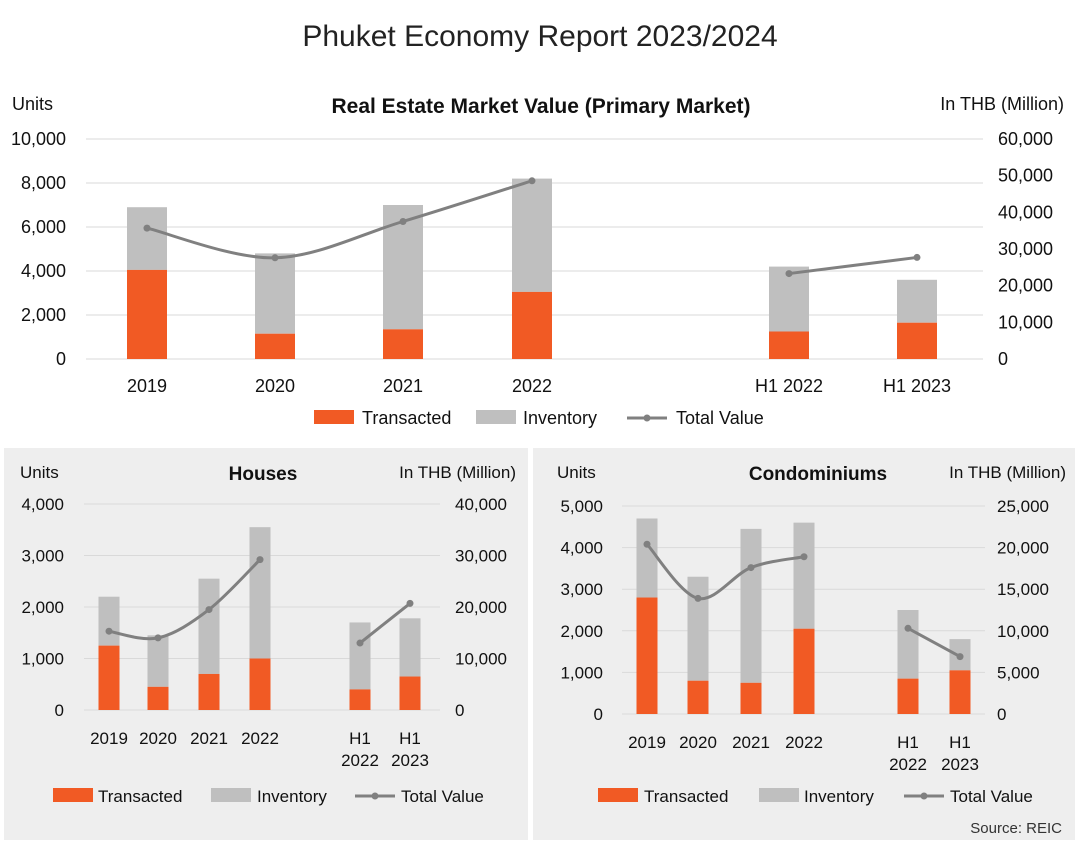  What do you see at coordinates (403, 386) in the screenshot?
I see `main-x-tick-label-line: 2021` at bounding box center [403, 386].